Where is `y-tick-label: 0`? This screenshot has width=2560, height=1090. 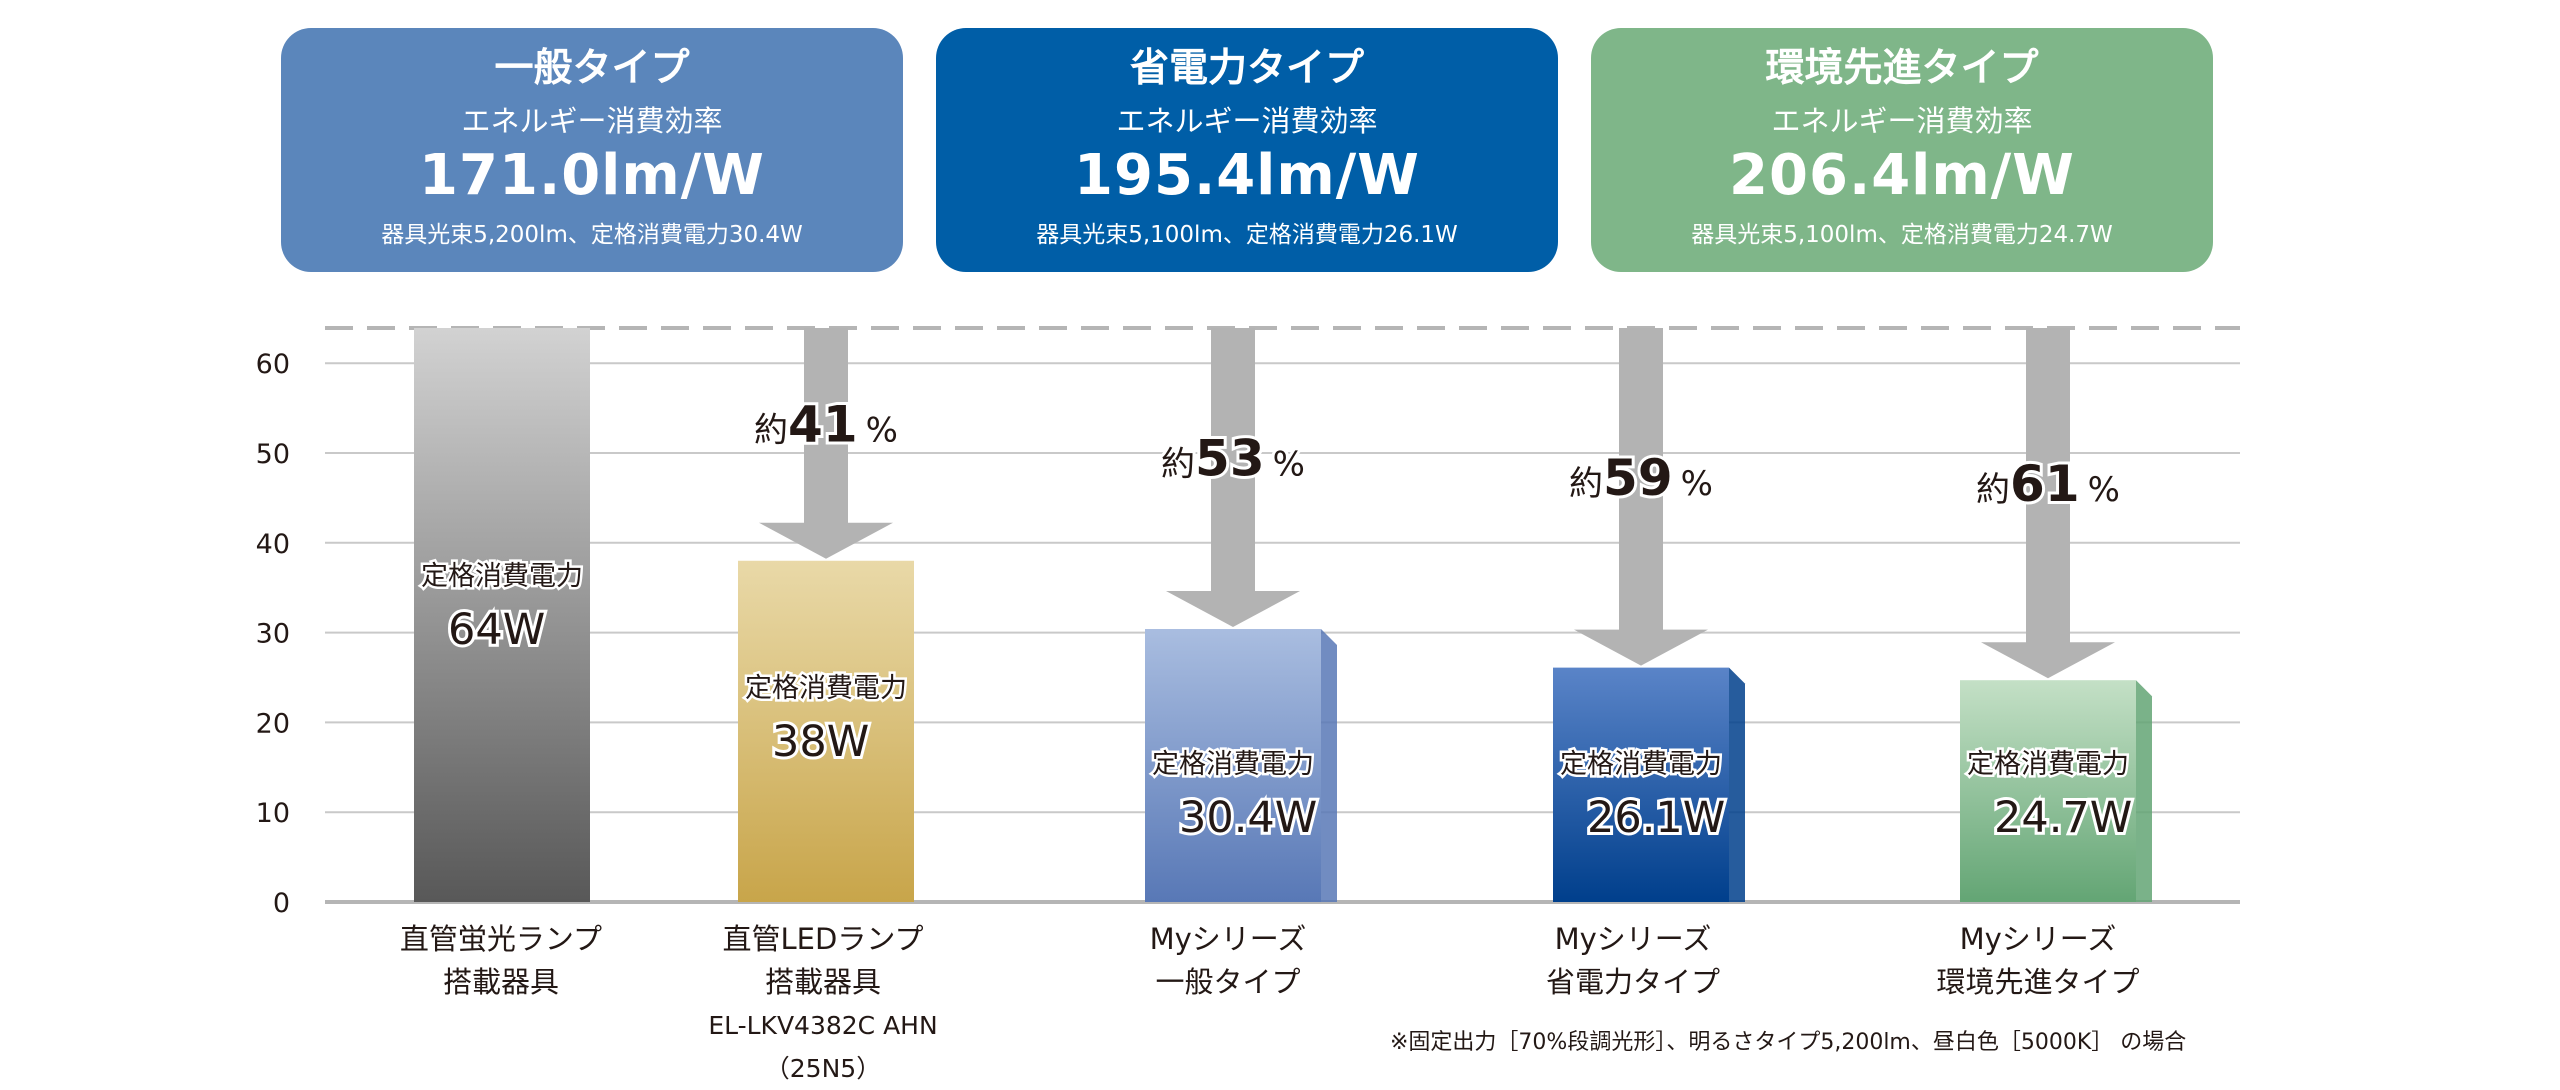
y-tick-label: 0 is located at coordinates (281, 903).